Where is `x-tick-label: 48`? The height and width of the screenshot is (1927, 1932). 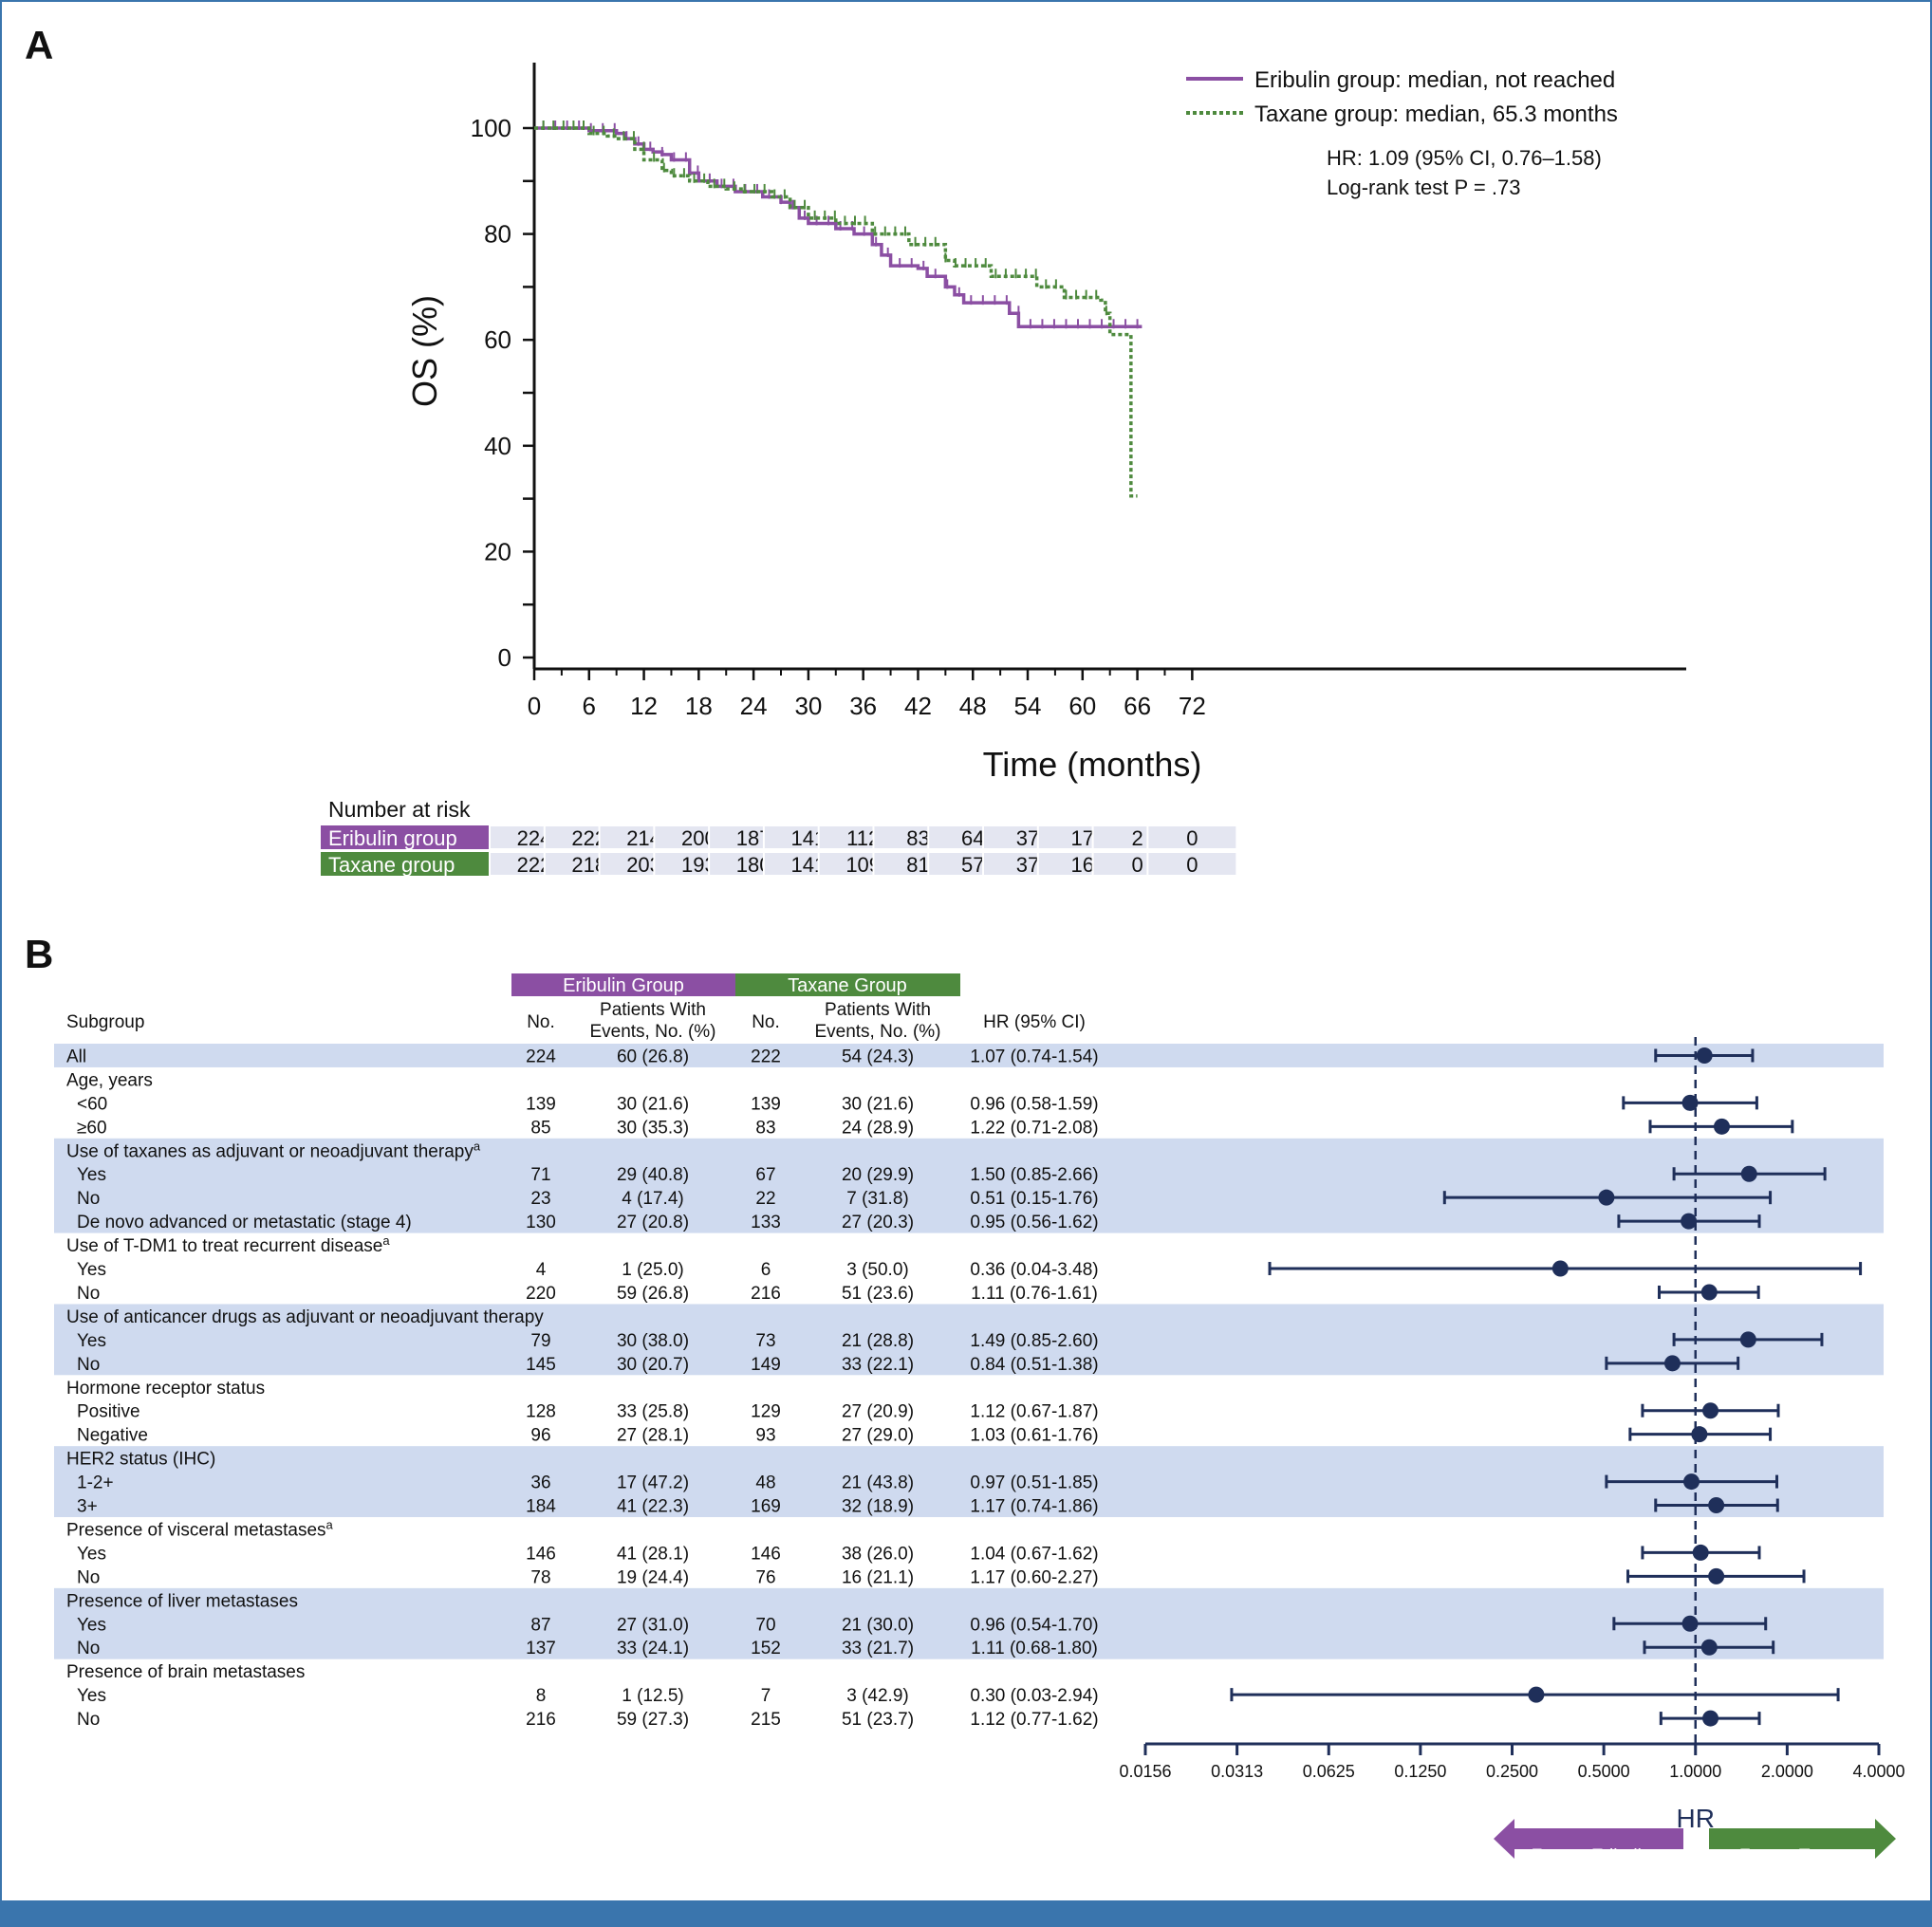
x-tick-label: 48 is located at coordinates (973, 706).